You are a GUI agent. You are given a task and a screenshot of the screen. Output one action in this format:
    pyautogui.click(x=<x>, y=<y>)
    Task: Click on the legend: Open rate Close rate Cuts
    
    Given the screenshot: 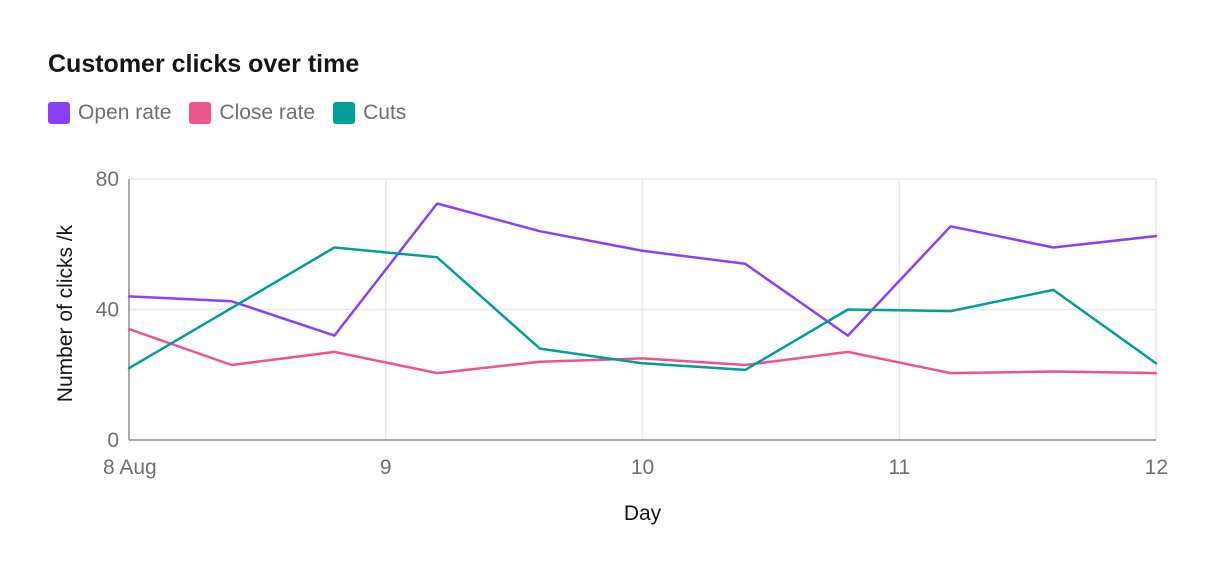 What is the action you would take?
    pyautogui.click(x=236, y=113)
    